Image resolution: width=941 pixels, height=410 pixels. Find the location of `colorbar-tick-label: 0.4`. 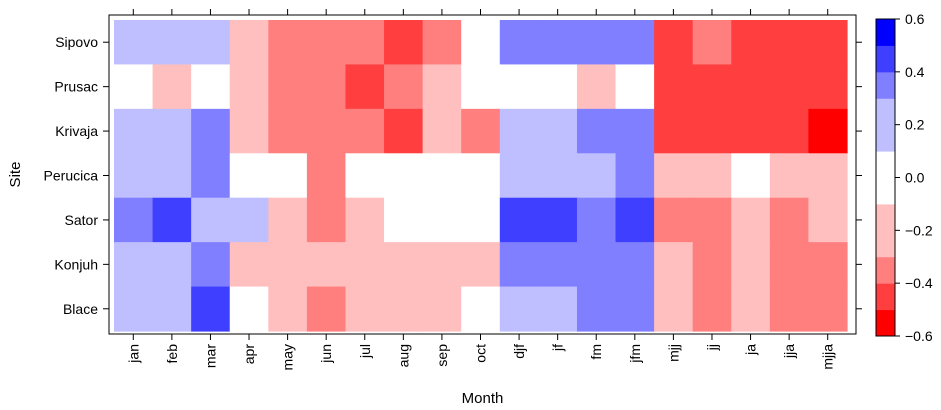

colorbar-tick-label: 0.4 is located at coordinates (915, 72).